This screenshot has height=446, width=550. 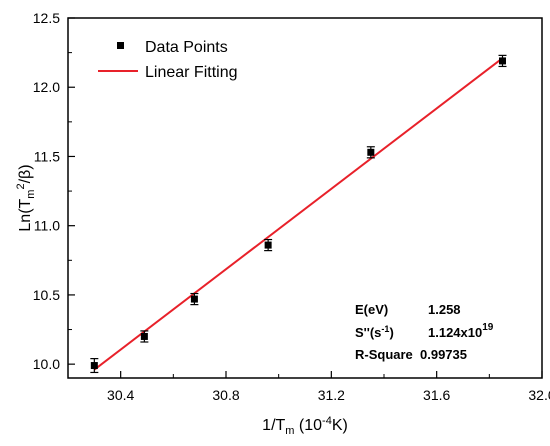 What do you see at coordinates (371, 309) in the screenshot?
I see `stat-label-energy: E(eV)` at bounding box center [371, 309].